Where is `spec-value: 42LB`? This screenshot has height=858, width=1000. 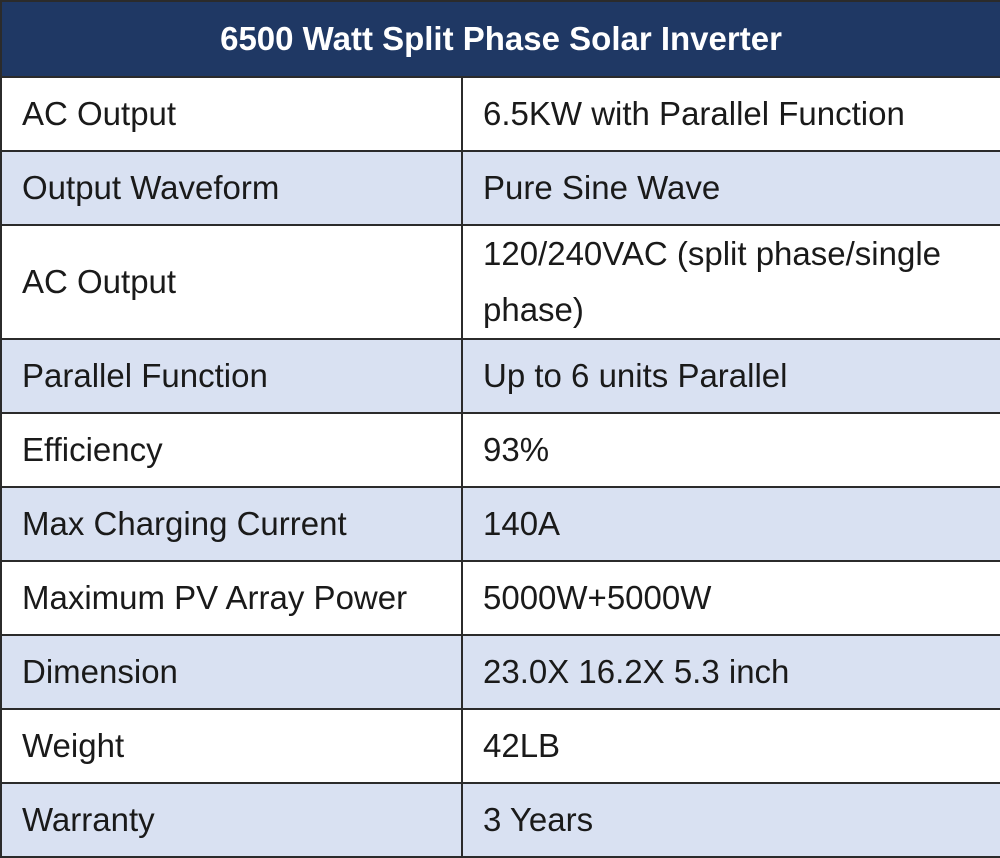
spec-value: 42LB is located at coordinates (730, 746).